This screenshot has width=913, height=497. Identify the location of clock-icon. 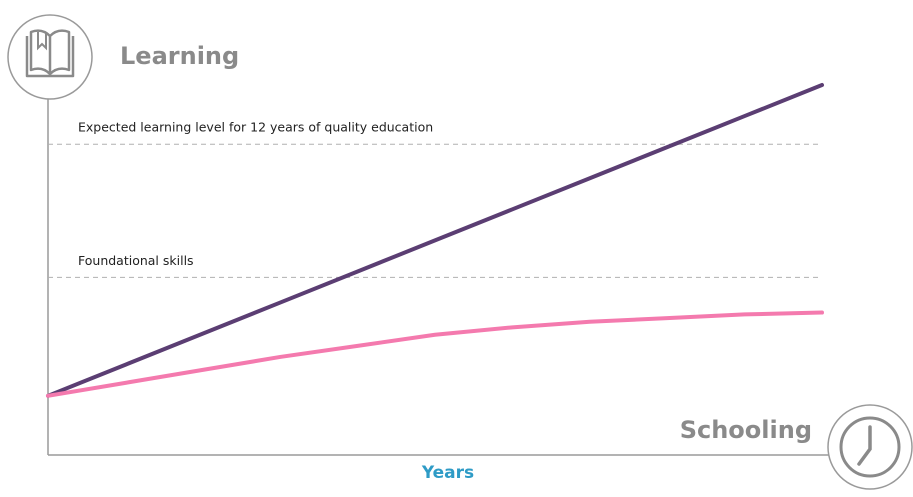
(870, 447).